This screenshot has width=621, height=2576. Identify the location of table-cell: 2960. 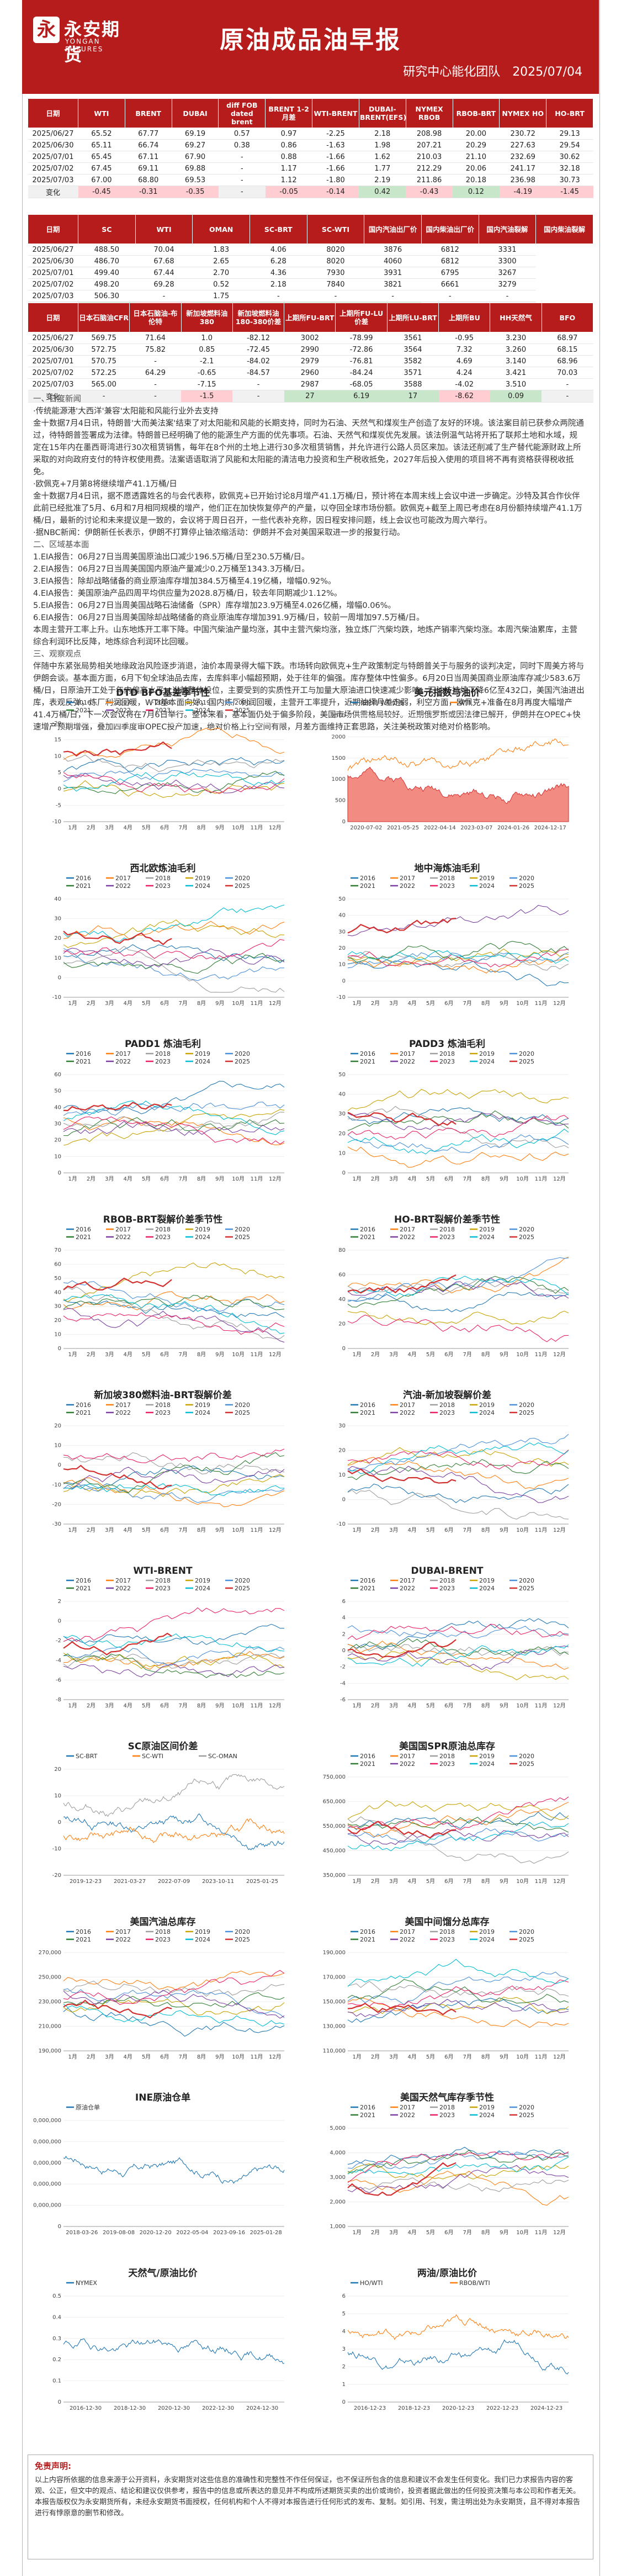
(310, 373).